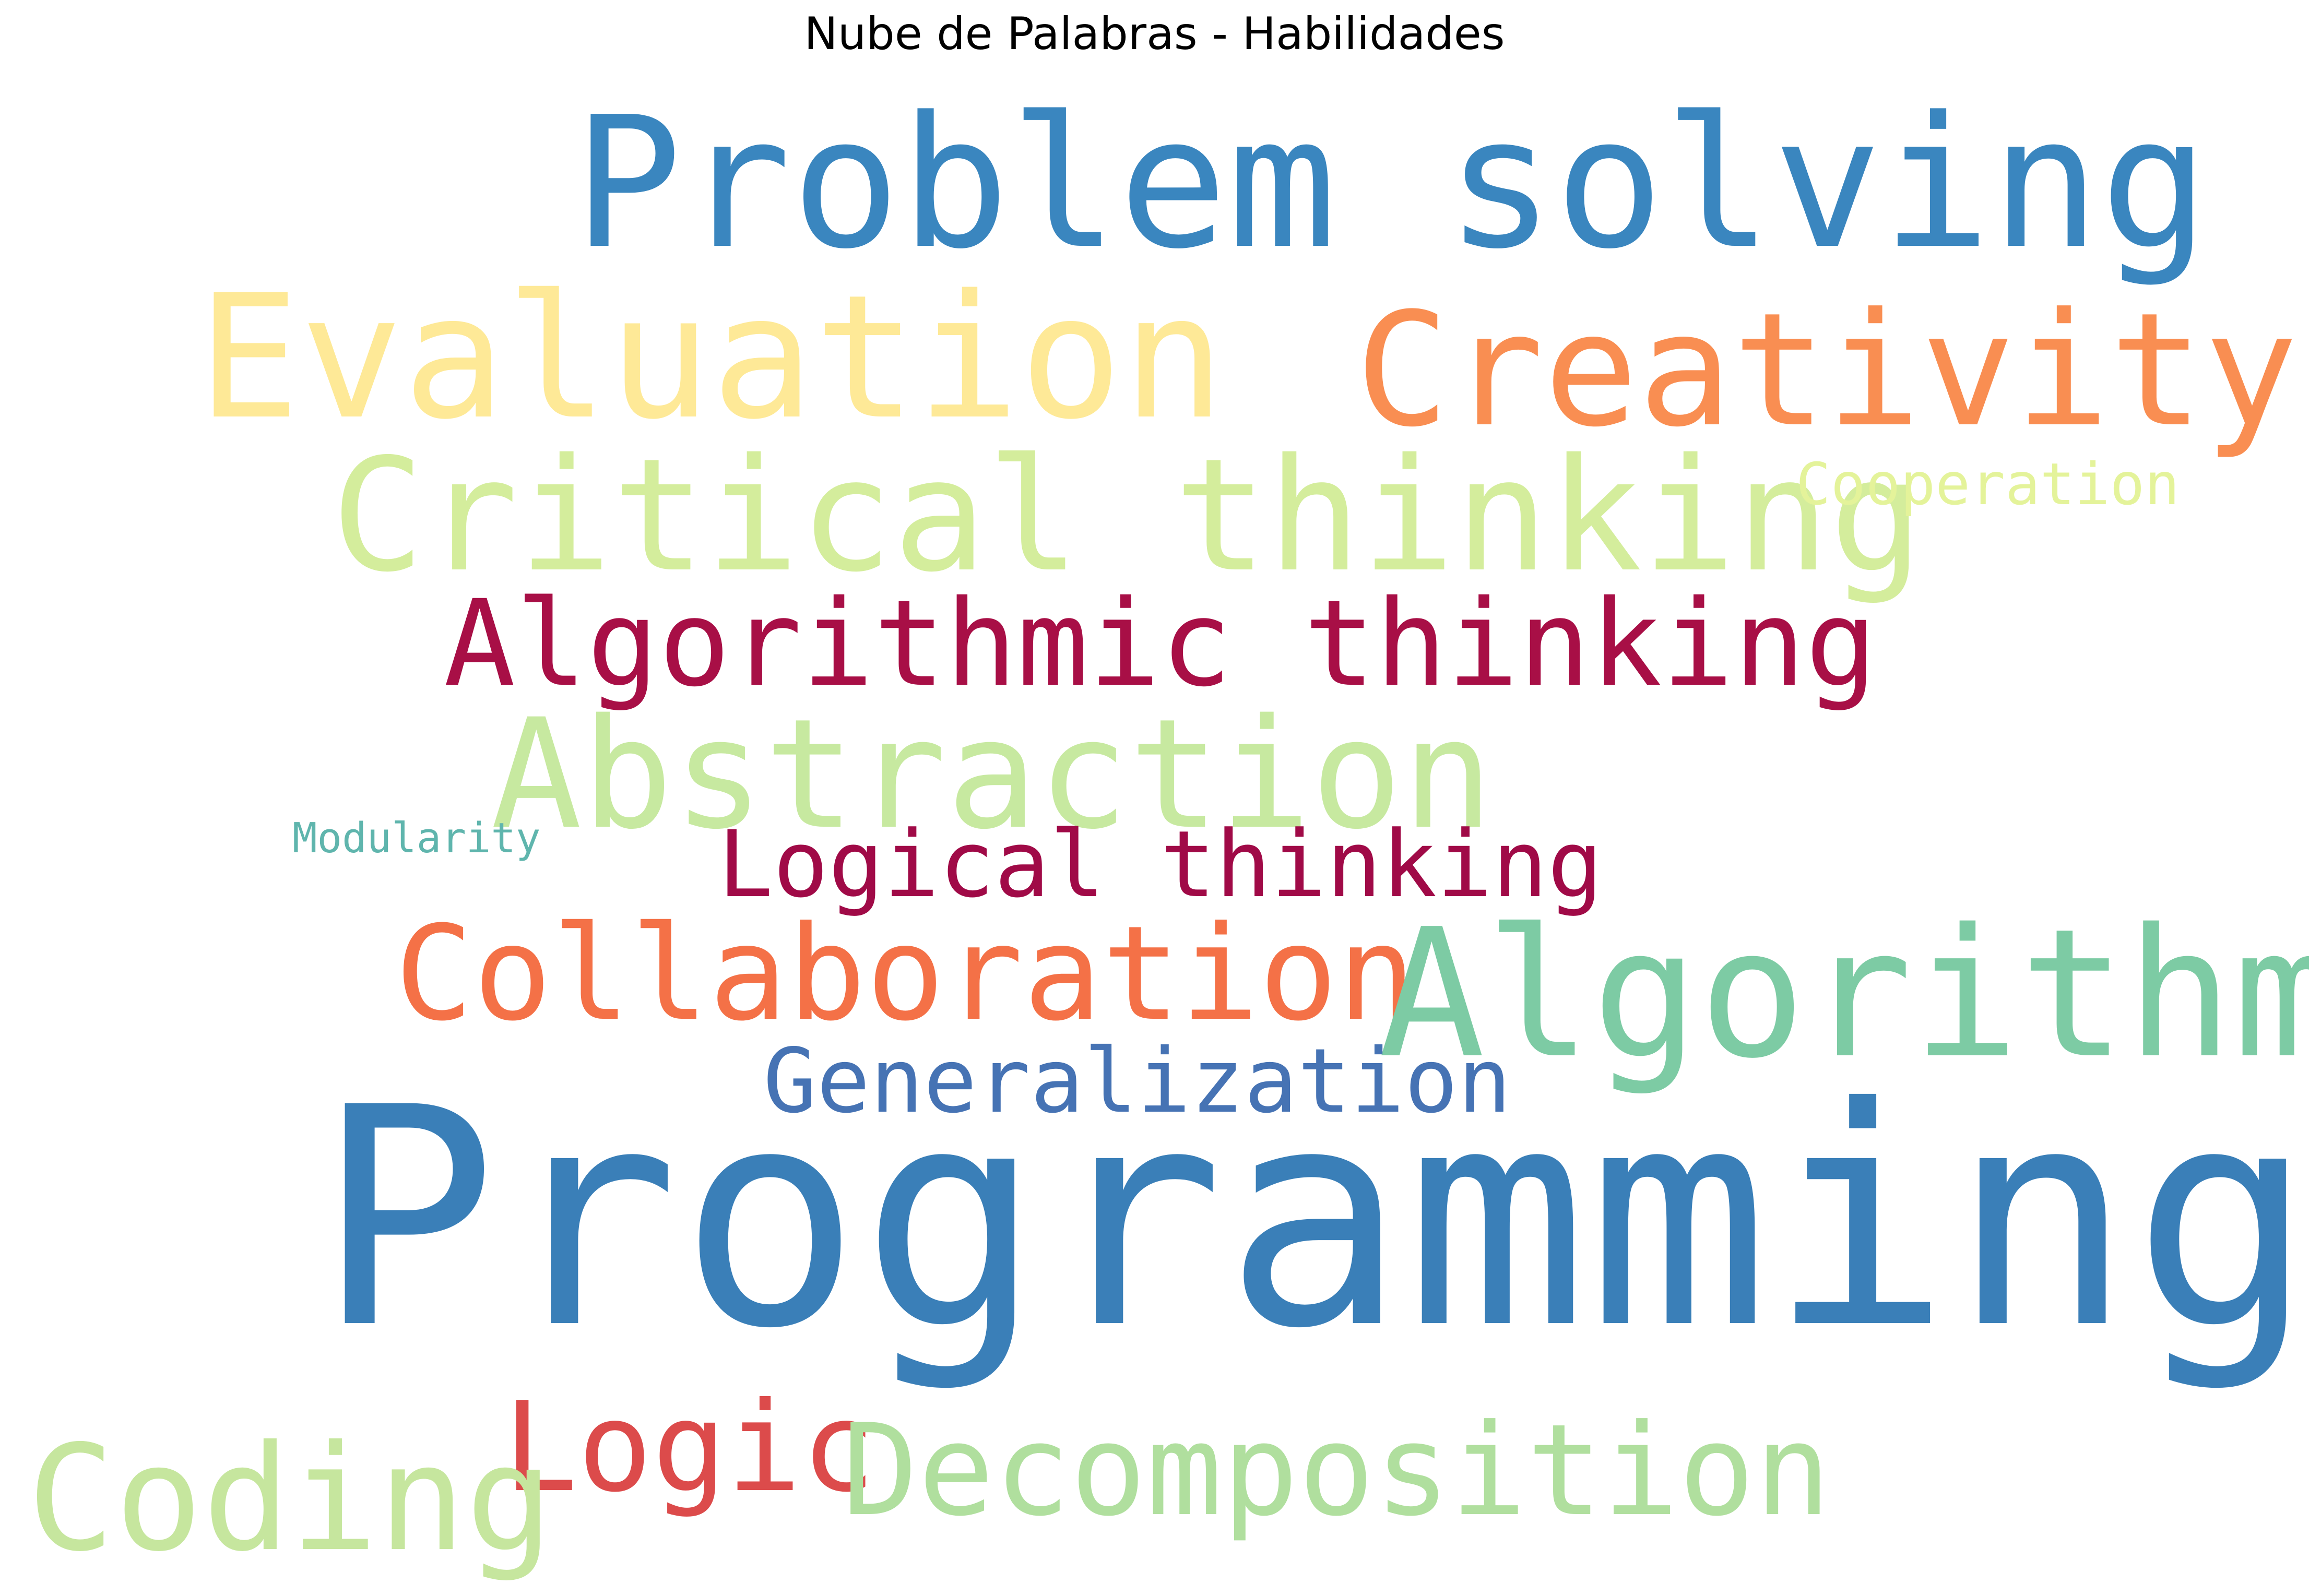 This screenshot has height=1596, width=2309. What do you see at coordinates (1391, 183) in the screenshot?
I see `word-problem-solving: Problem solving` at bounding box center [1391, 183].